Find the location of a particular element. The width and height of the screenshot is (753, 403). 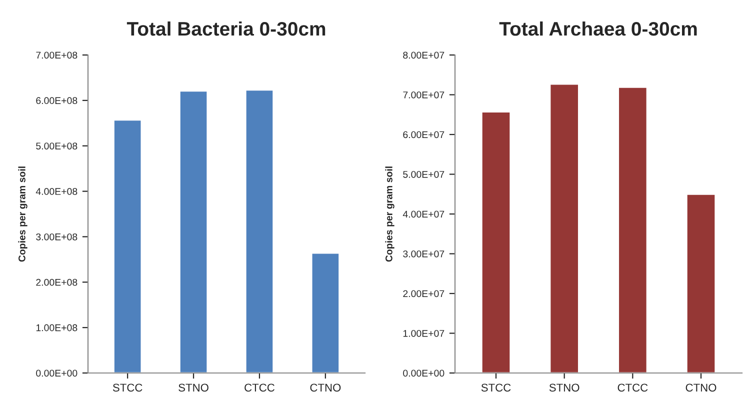

y-tick-label: 7.00E+08 is located at coordinates (57, 55).